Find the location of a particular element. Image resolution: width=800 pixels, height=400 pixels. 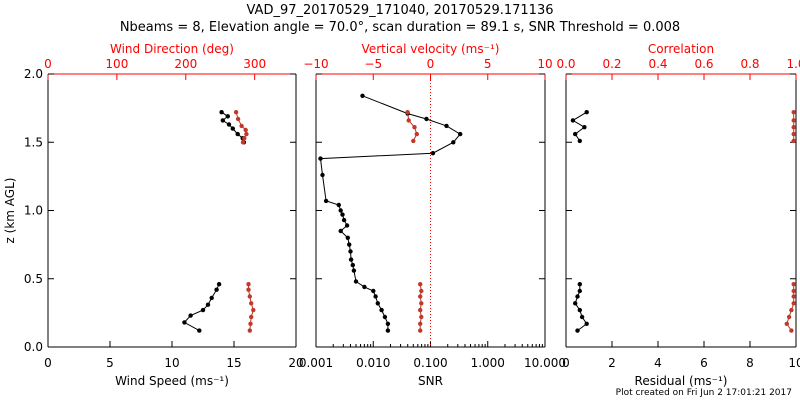

top-tick-label: −10 is located at coordinates (315, 64).